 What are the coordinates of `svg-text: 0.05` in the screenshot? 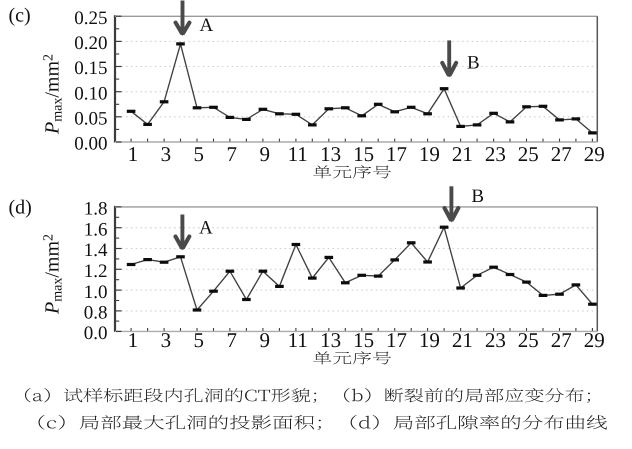 It's located at (90, 119).